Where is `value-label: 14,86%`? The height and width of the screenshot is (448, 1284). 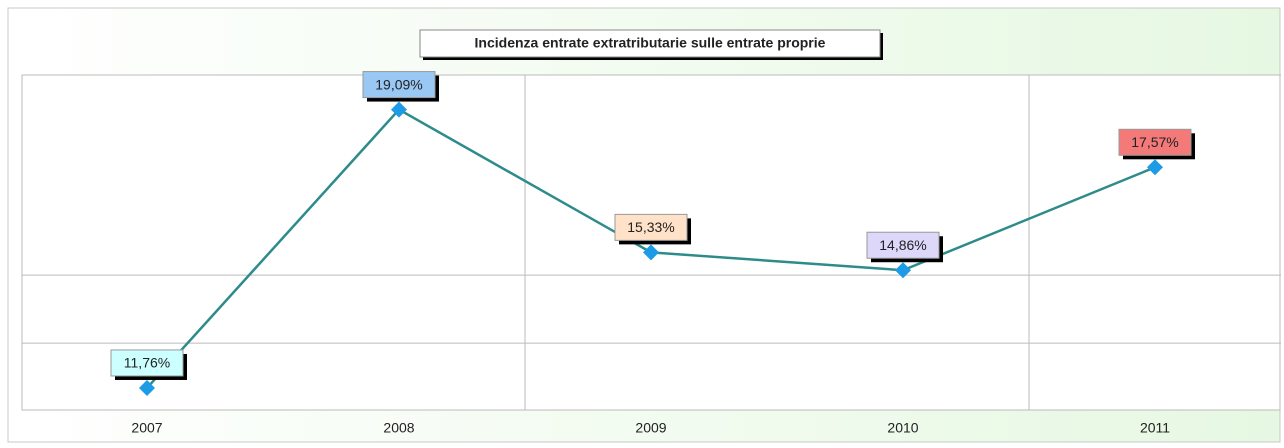 value-label: 14,86% is located at coordinates (902, 245).